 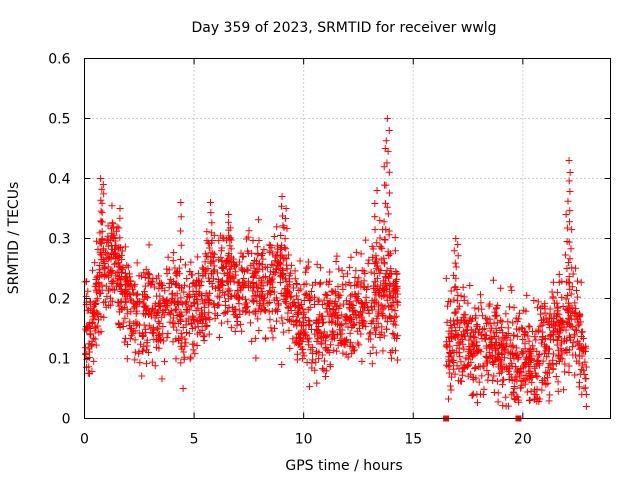 What do you see at coordinates (59, 240) in the screenshot?
I see `y-tick-labels: 0 0.1 0.2 0.3 0.4 0.5 0.6` at bounding box center [59, 240].